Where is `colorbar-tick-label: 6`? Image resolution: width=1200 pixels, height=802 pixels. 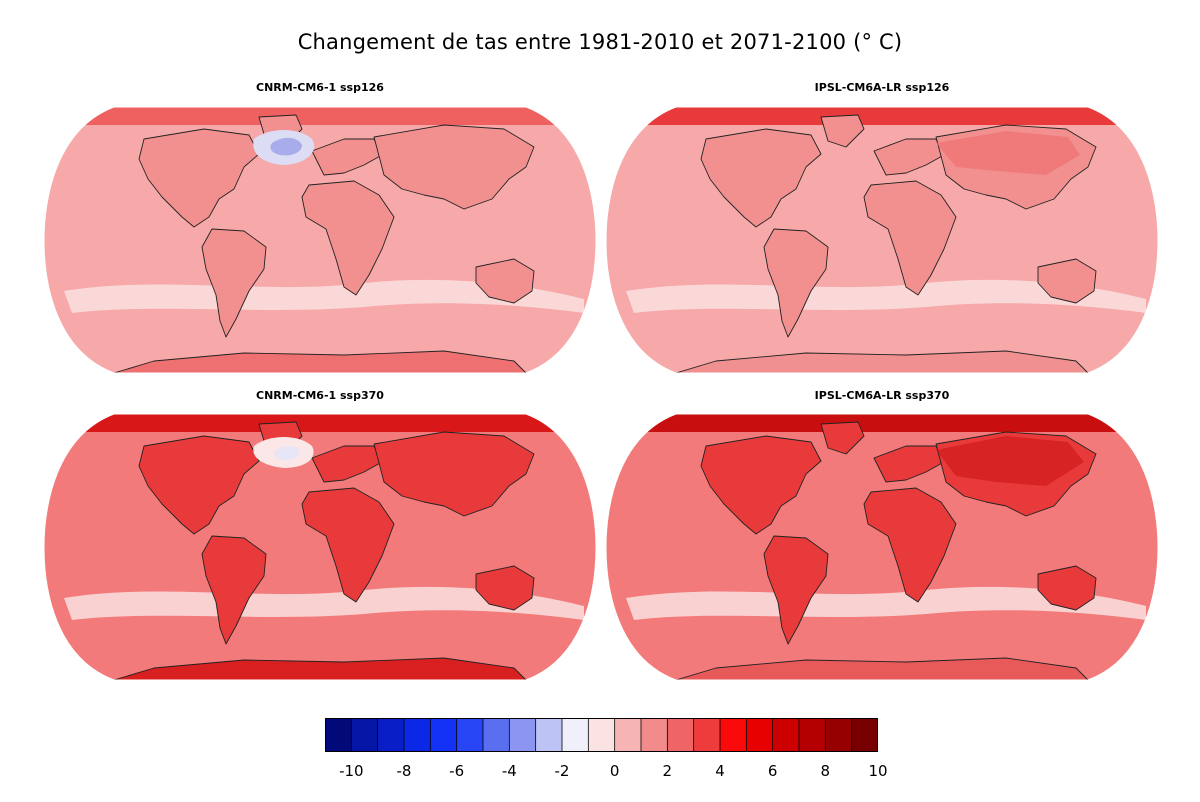
colorbar-tick-label: 6 is located at coordinates (772, 771).